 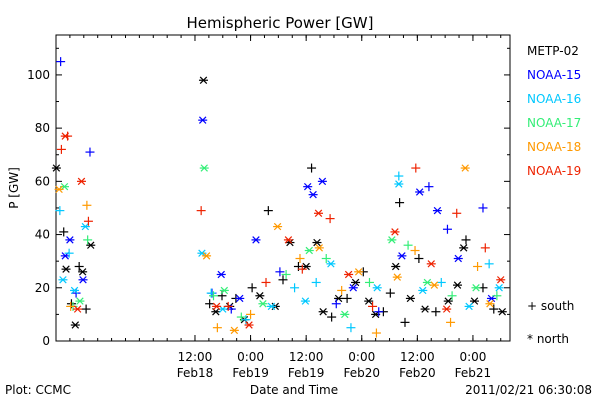 What do you see at coordinates (528, 390) in the screenshot?
I see `plot-timestamp: 2011/02/21 06:30:08` at bounding box center [528, 390].